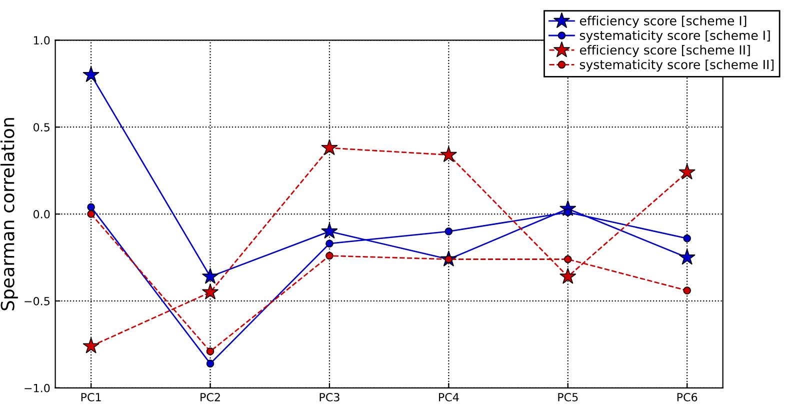 This screenshot has height=414, width=790. I want to click on y-tick-label: −0.5, so click(37, 301).